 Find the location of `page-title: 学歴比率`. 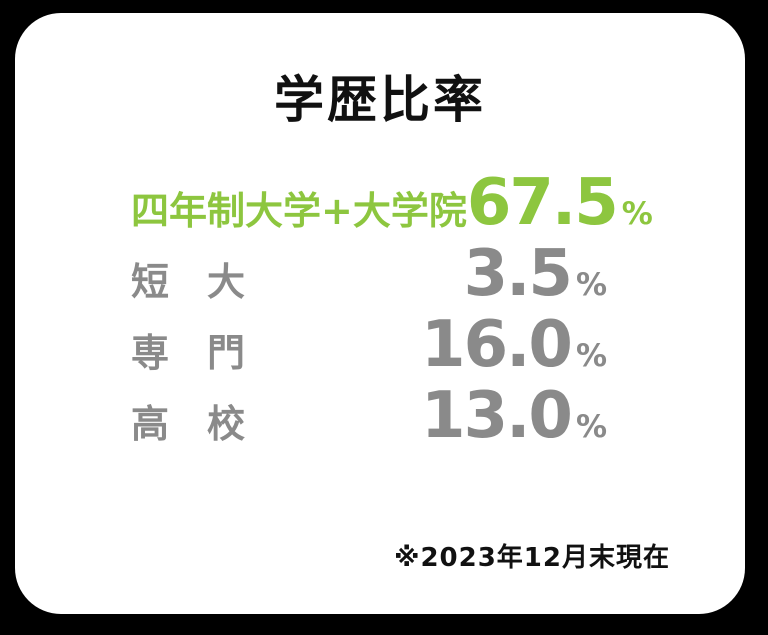

page-title: 学歴比率 is located at coordinates (380, 100).